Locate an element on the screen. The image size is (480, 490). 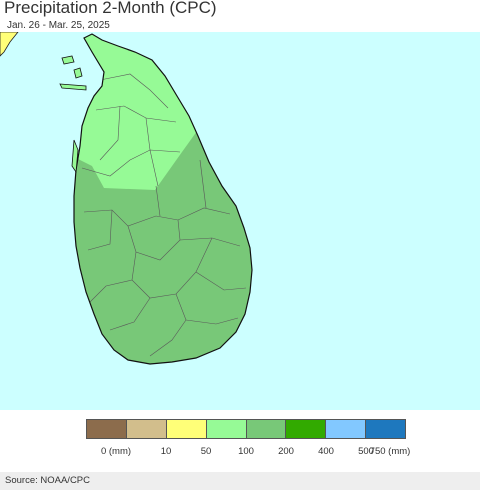
source-credit: Source: NOAA/CPC is located at coordinates (47, 480).